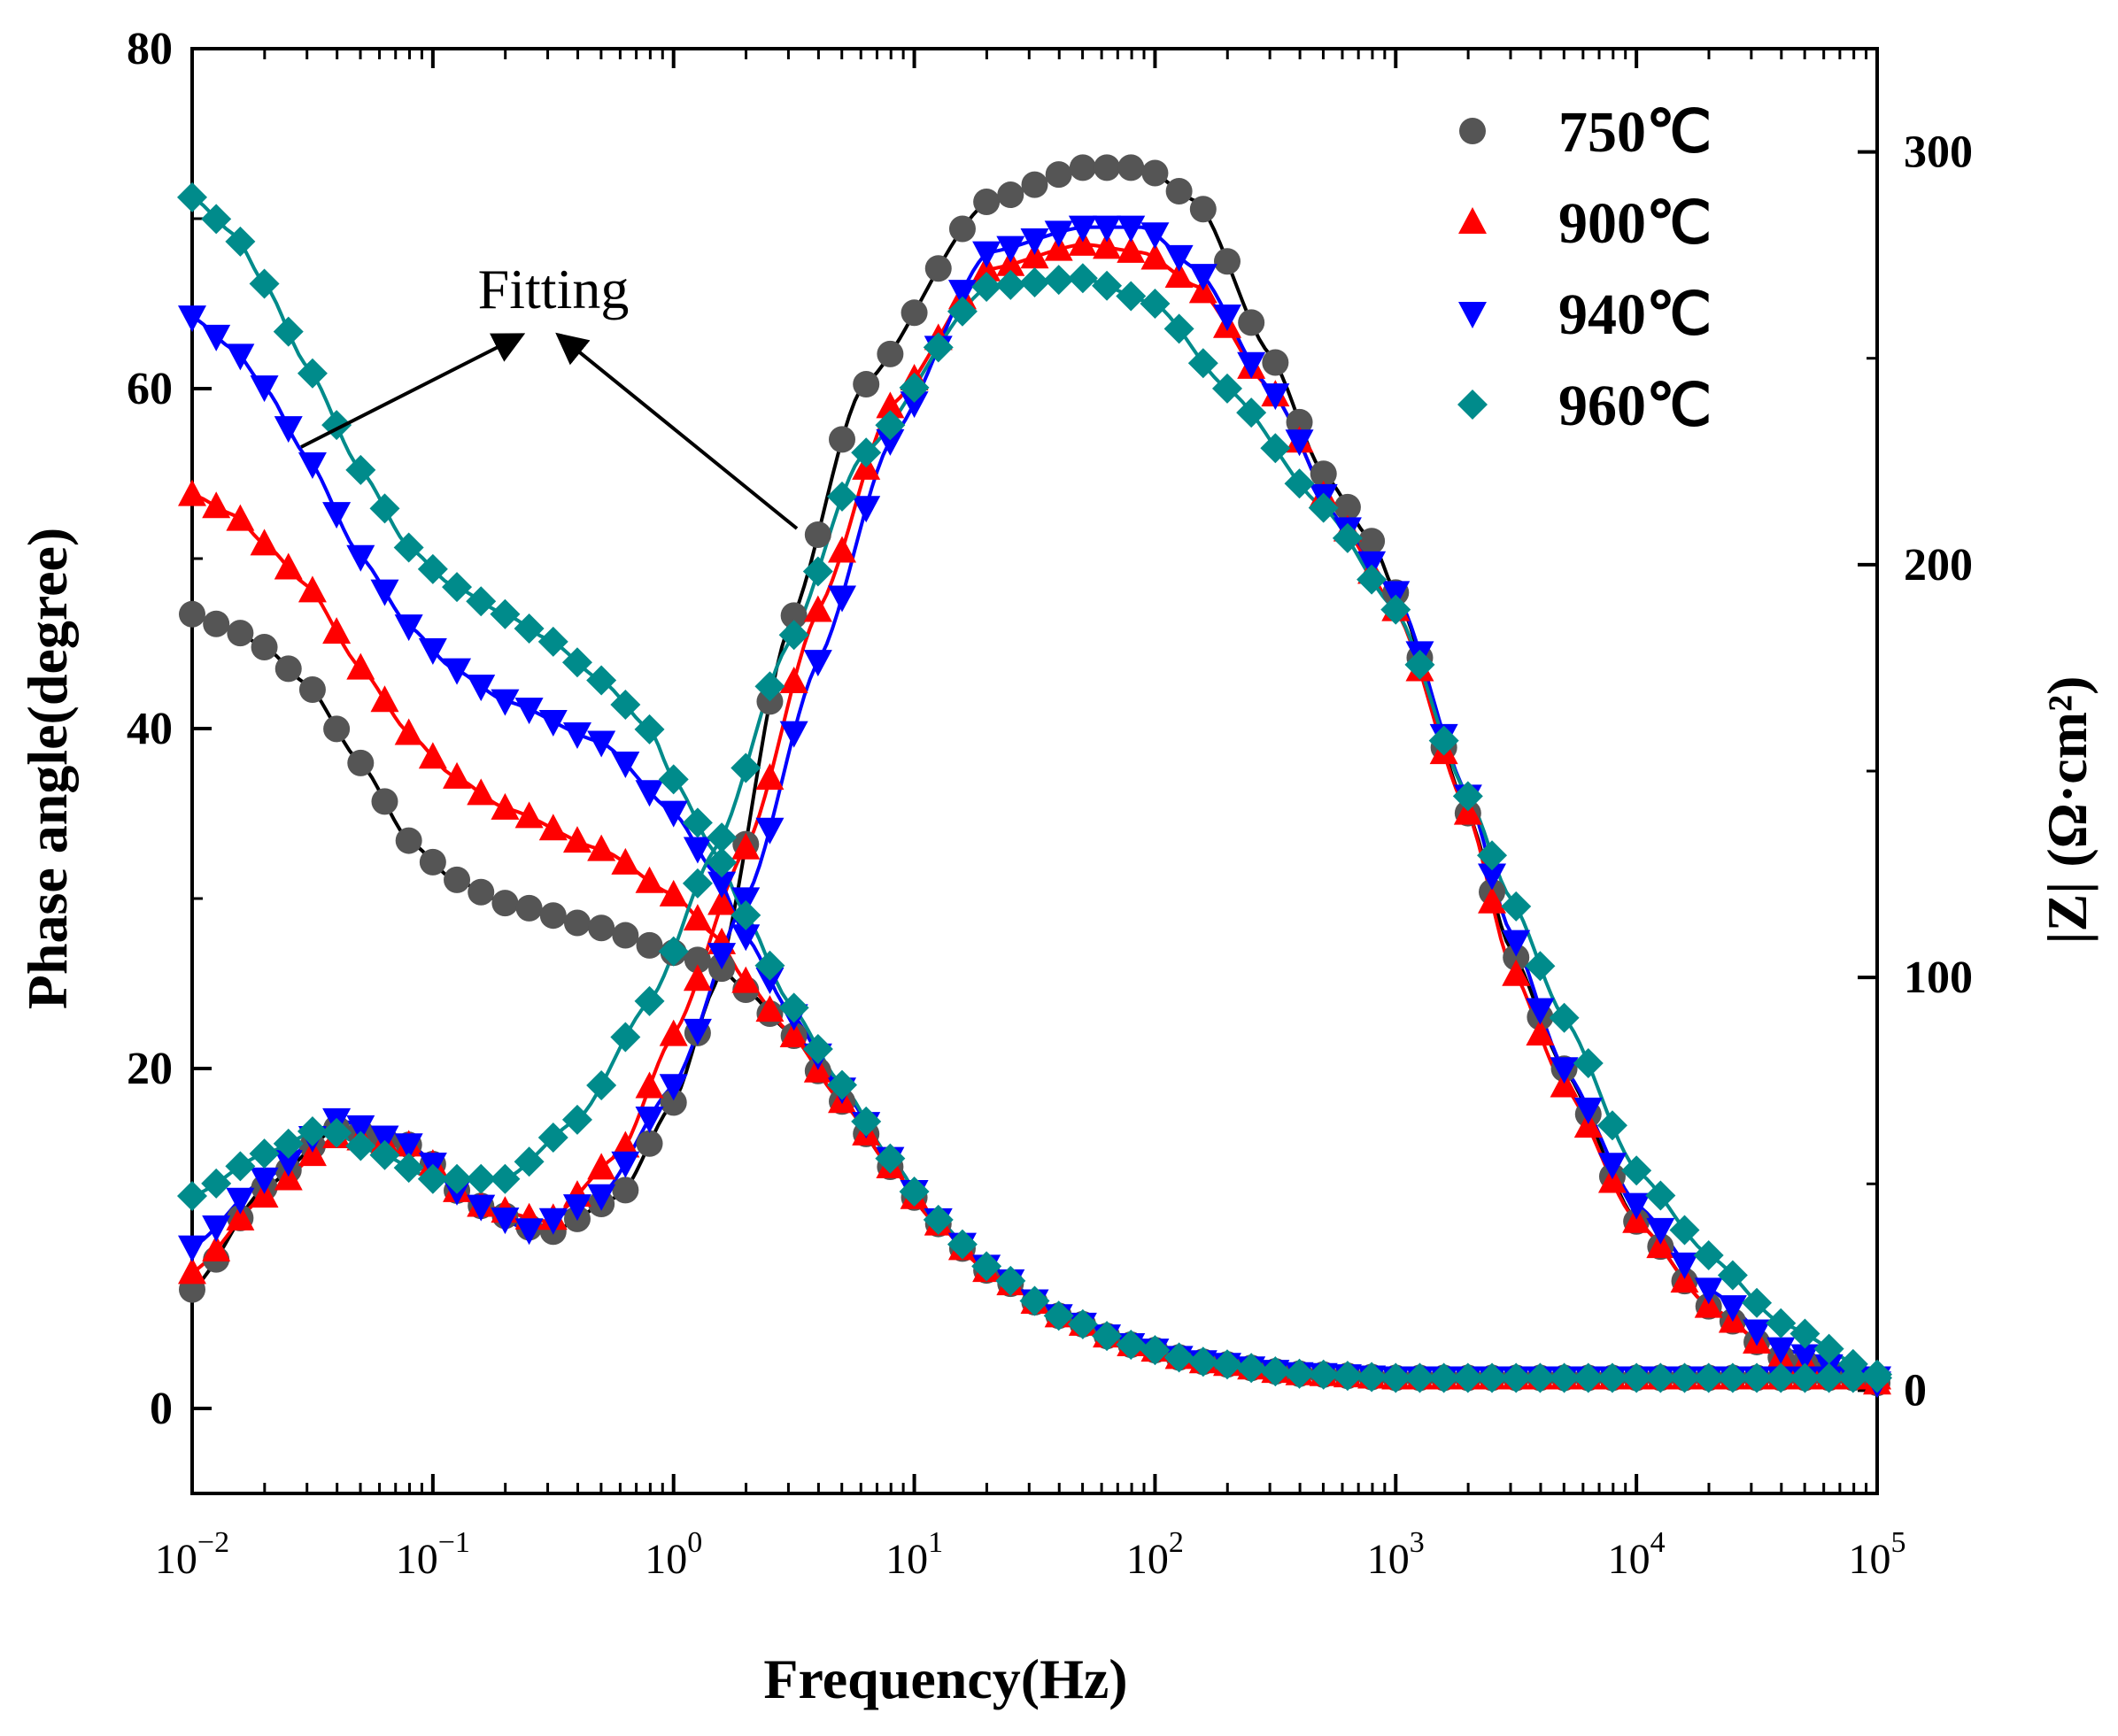 Image resolution: width=2118 pixels, height=1736 pixels. Describe the element at coordinates (554, 289) in the screenshot. I see `fitting-annotation-label: Fitting` at that location.